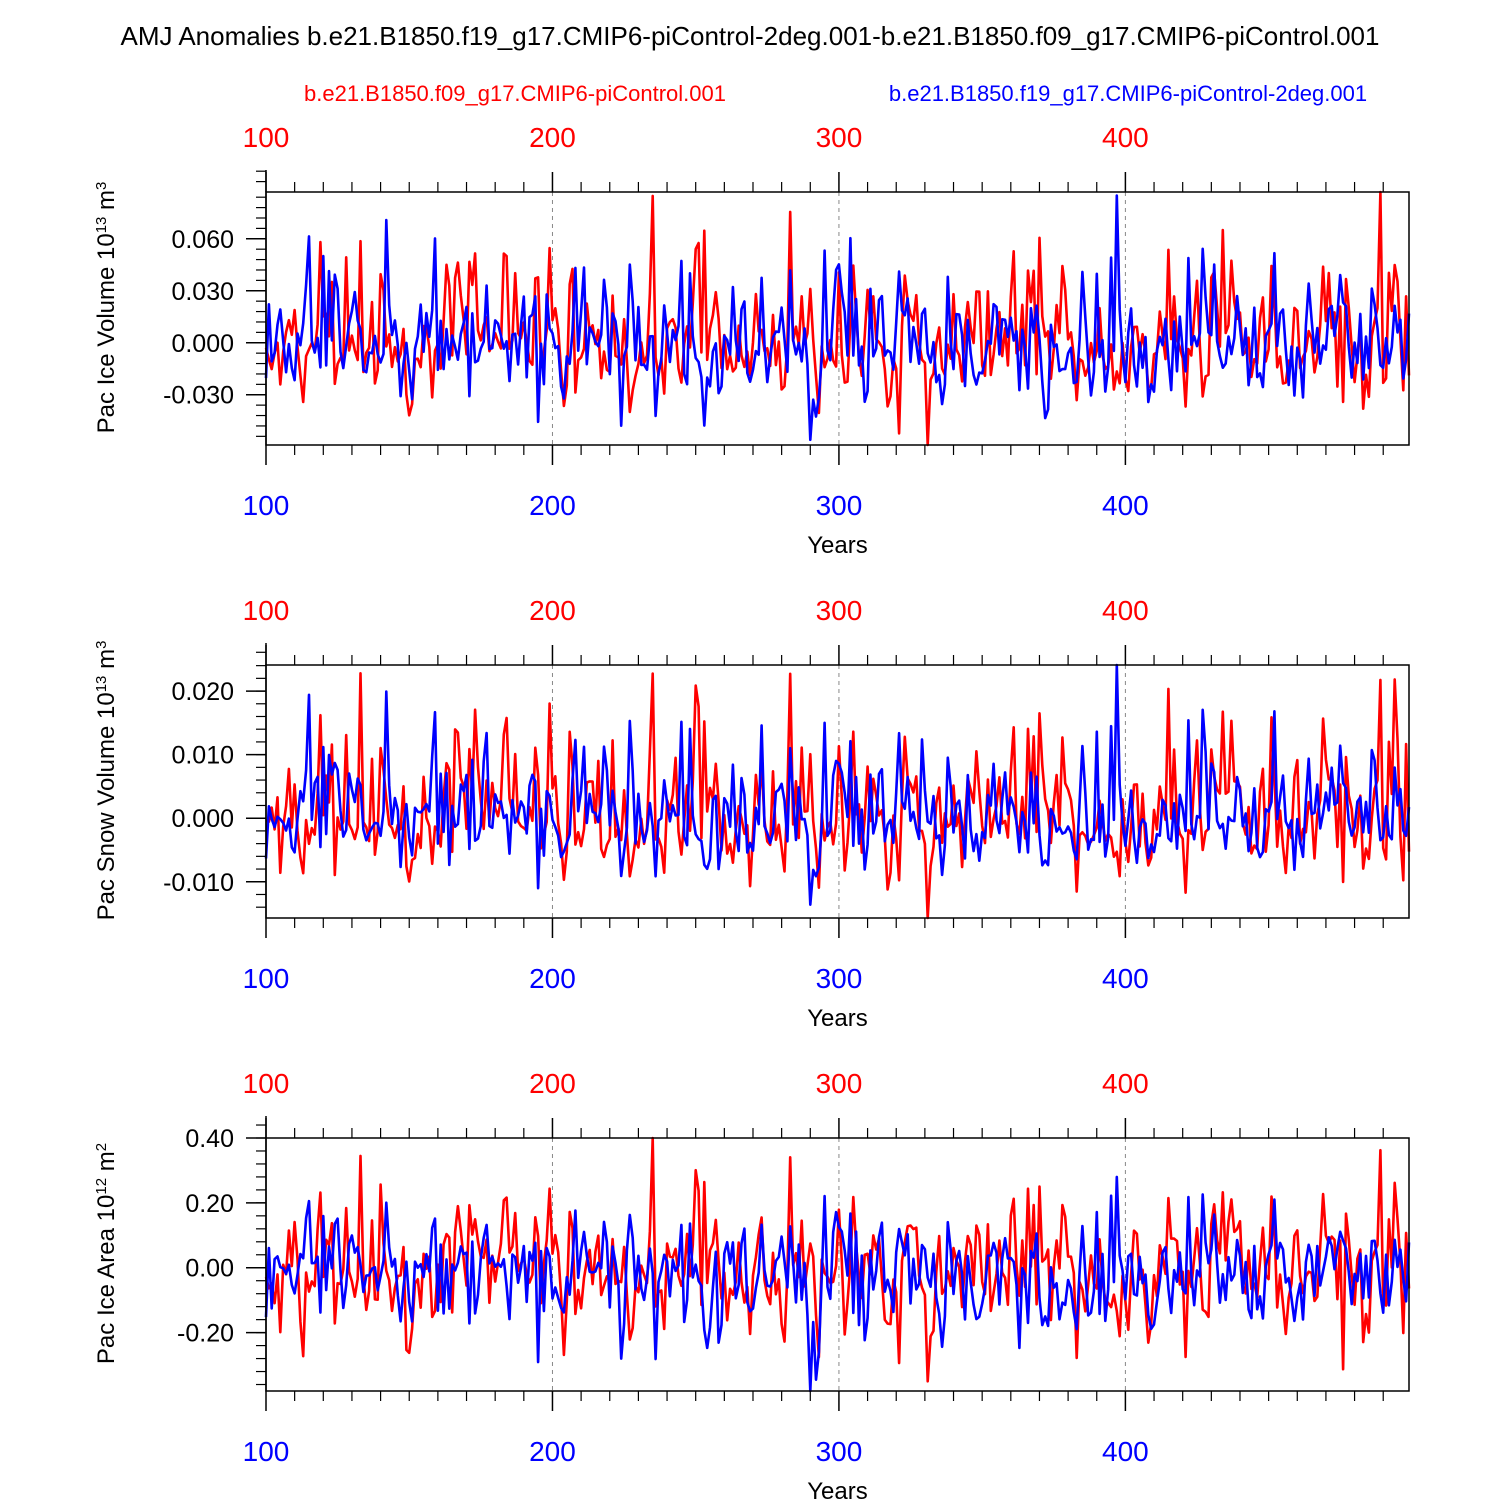 The image size is (1500, 1500). I want to click on y-tick-label: -0.030, so click(198, 396).